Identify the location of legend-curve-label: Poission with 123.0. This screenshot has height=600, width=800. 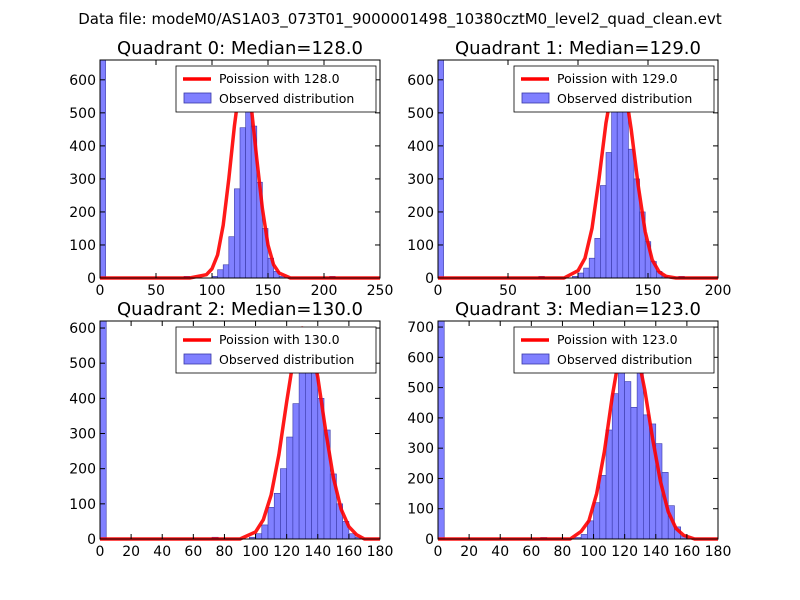
(617, 339).